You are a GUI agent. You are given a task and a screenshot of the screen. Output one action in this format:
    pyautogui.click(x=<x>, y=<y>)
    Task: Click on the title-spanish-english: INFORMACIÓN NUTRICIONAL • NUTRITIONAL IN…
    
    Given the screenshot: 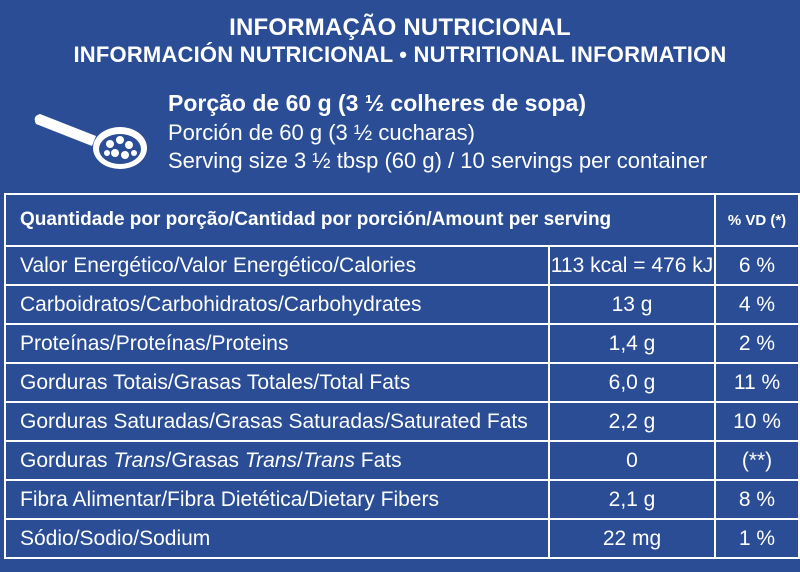 What is the action you would take?
    pyautogui.click(x=400, y=54)
    